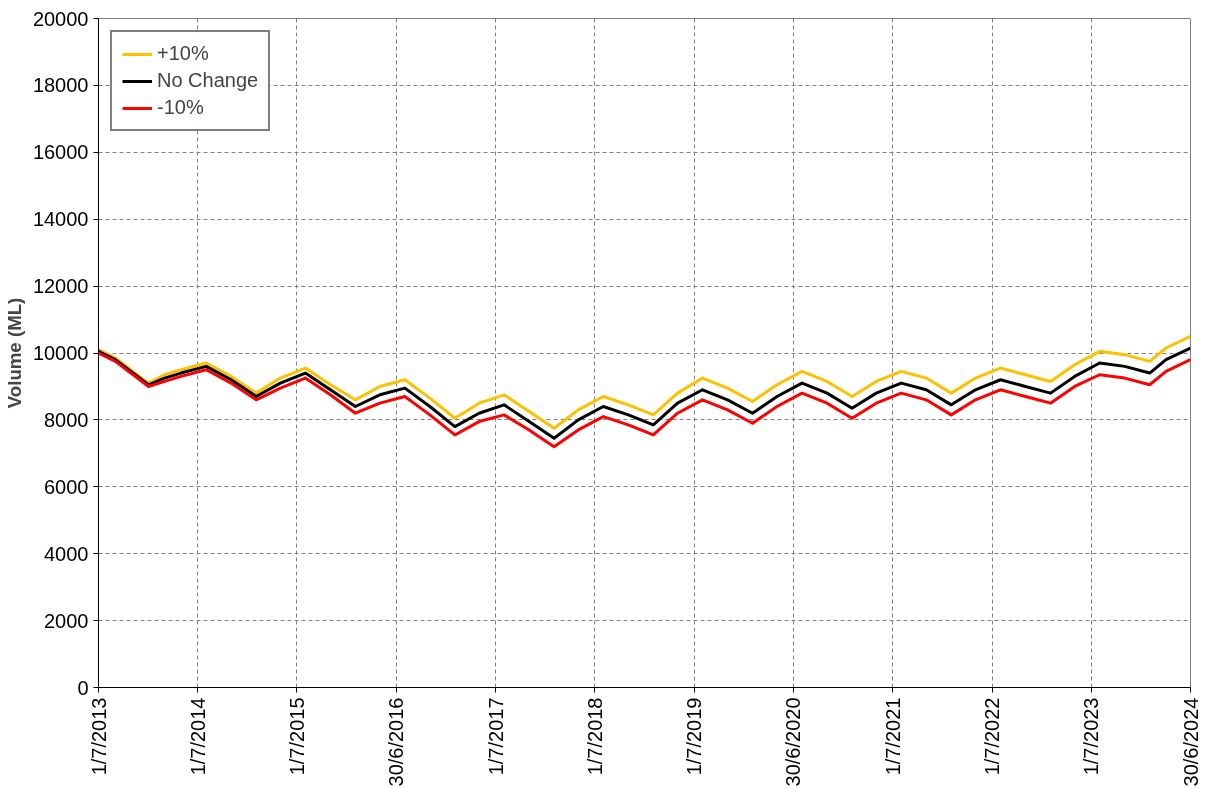 The image size is (1212, 789). I want to click on x-tick-label: 30/6/2016, so click(396, 742).